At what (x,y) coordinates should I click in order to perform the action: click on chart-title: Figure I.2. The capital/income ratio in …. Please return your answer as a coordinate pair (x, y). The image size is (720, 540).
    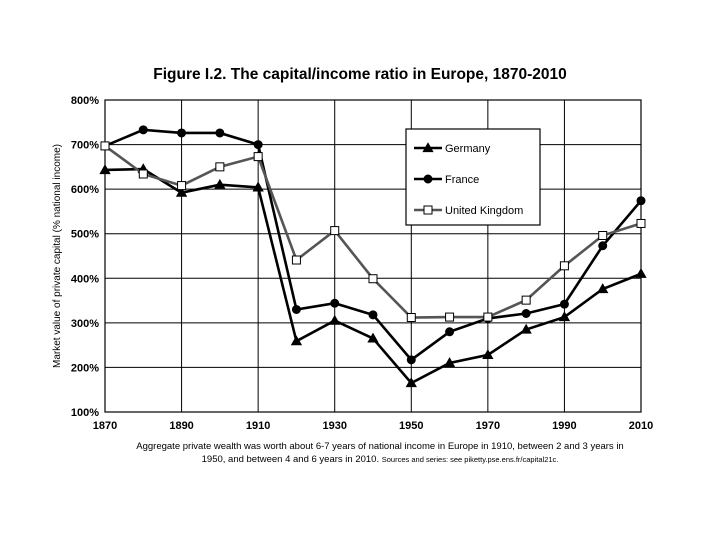
    Looking at the image, I should click on (360, 74).